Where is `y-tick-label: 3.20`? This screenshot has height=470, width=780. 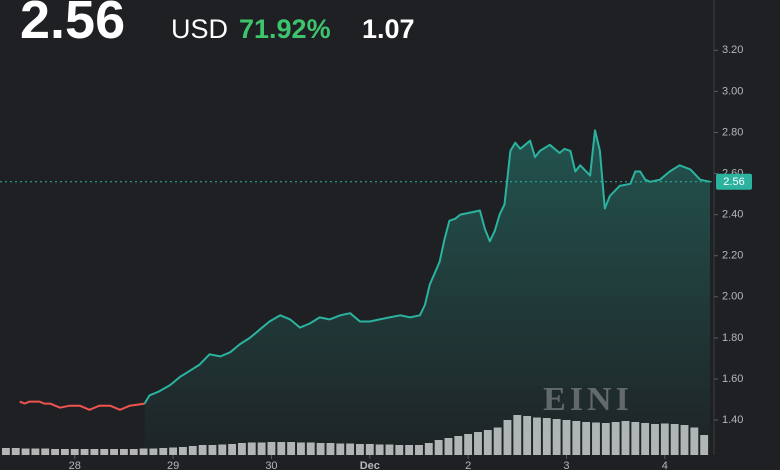
y-tick-label: 3.20 is located at coordinates (732, 50).